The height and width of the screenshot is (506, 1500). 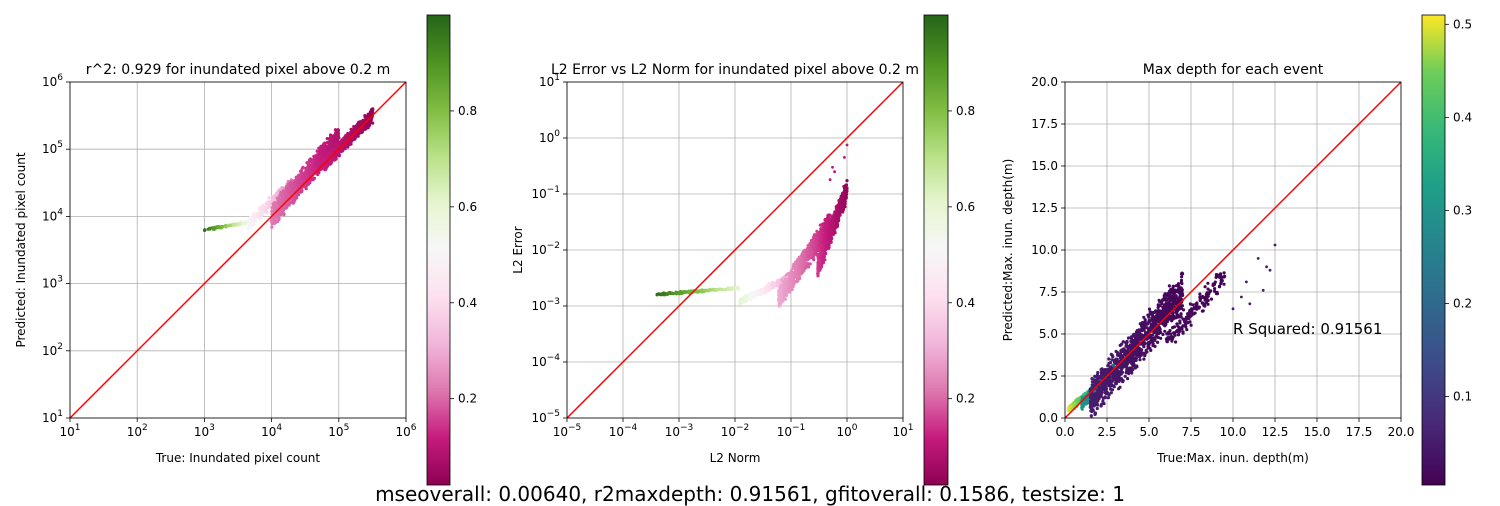 What do you see at coordinates (1317, 432) in the screenshot?
I see `x-tick-label: 15.0` at bounding box center [1317, 432].